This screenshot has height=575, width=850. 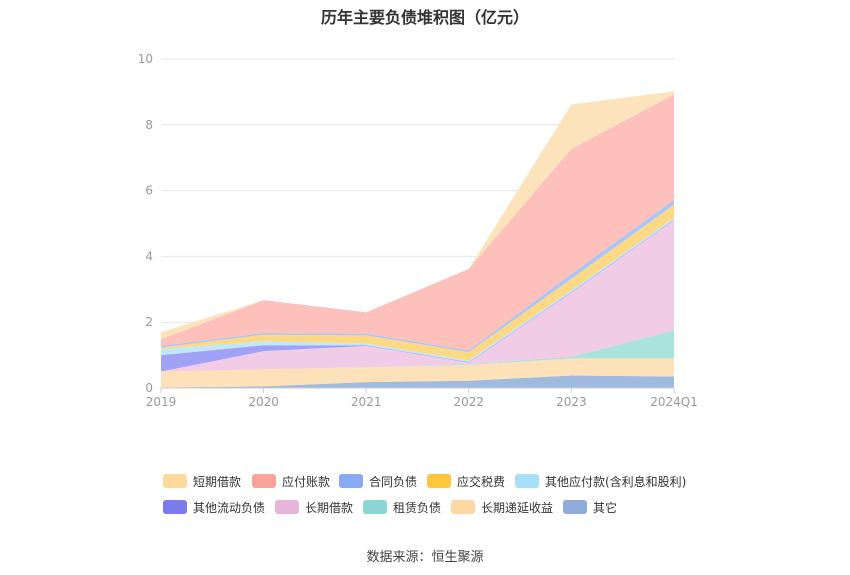 I want to click on legend-label: 合同负债, so click(x=393, y=481).